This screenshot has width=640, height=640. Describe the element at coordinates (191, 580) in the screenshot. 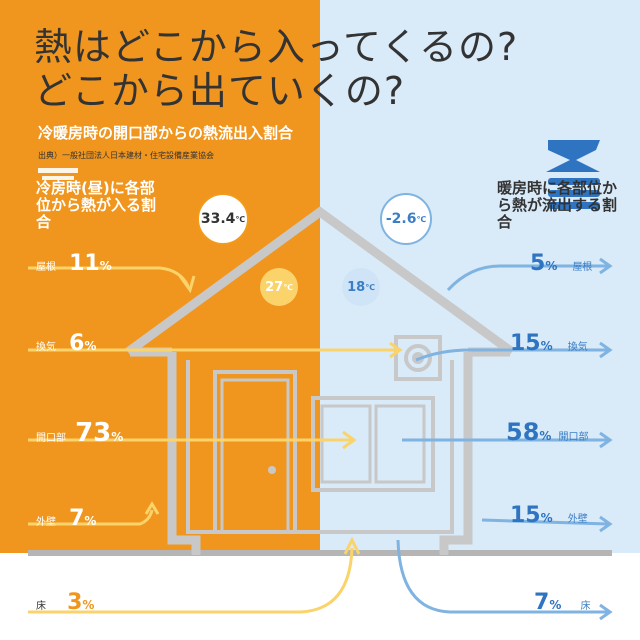

I see `summer-arrow-floor` at that location.